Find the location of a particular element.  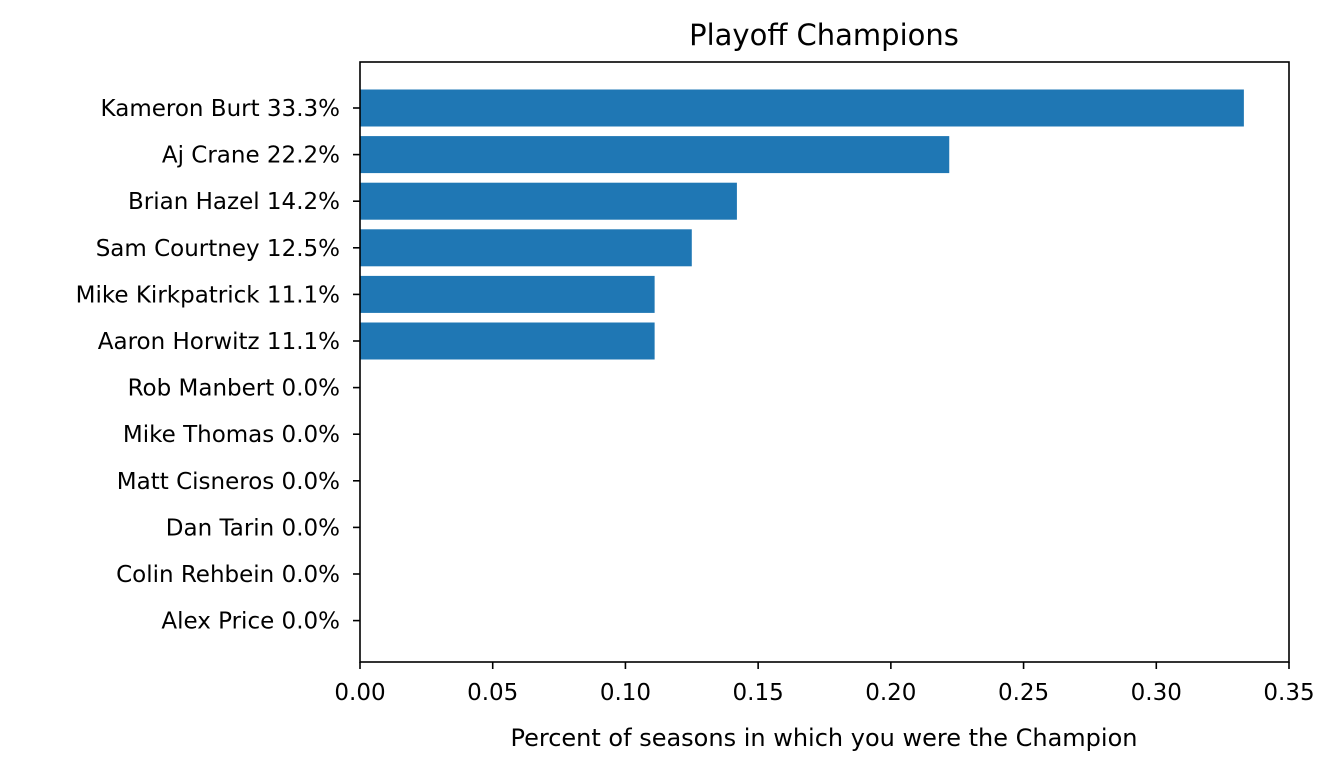

x-tick-label: 0.05 is located at coordinates (492, 693).